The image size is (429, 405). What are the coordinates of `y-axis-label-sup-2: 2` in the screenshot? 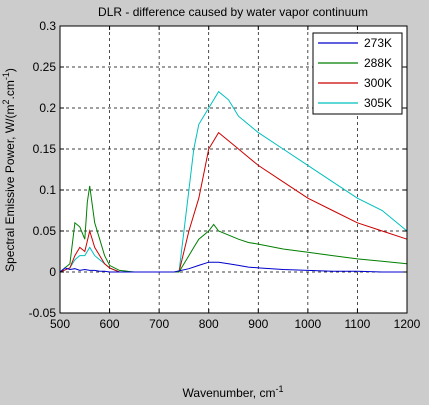 It's located at (6, 101).